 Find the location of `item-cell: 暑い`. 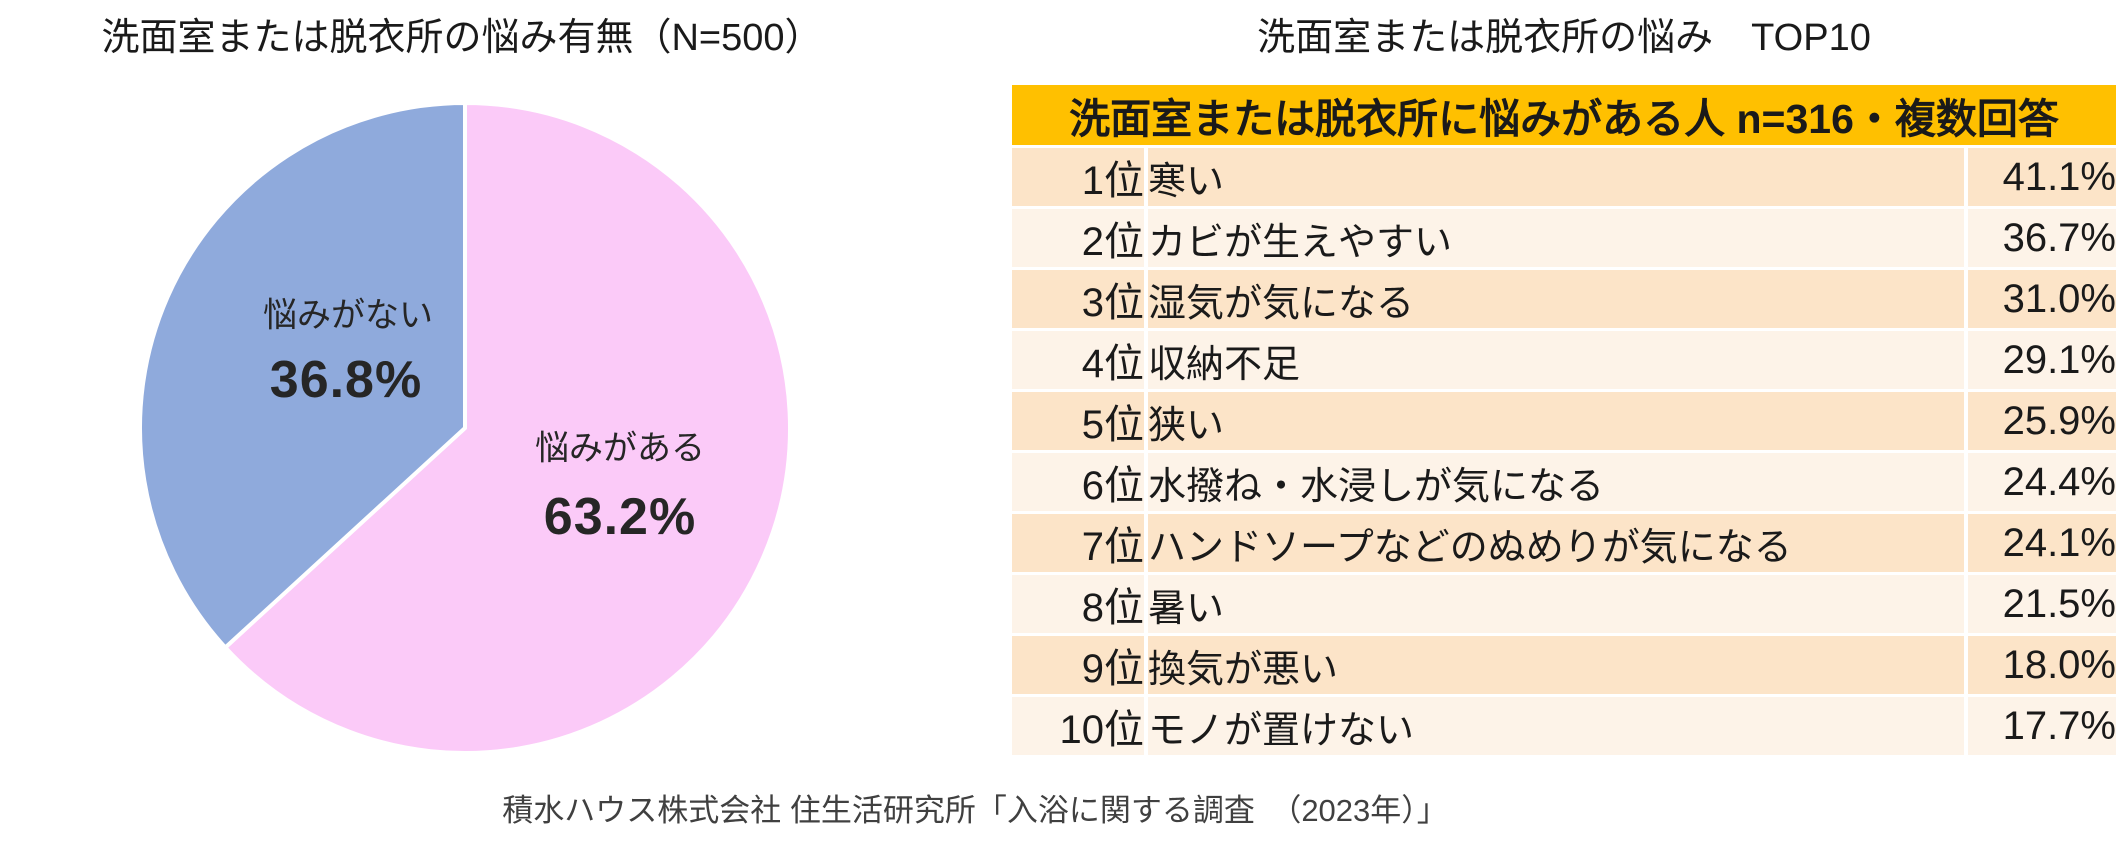

item-cell: 暑い is located at coordinates (1558, 604).